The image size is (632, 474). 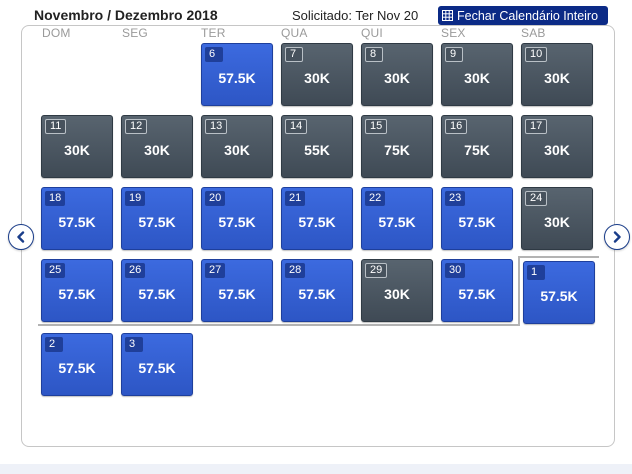 I want to click on weekday-wed: QUA, so click(x=294, y=33).